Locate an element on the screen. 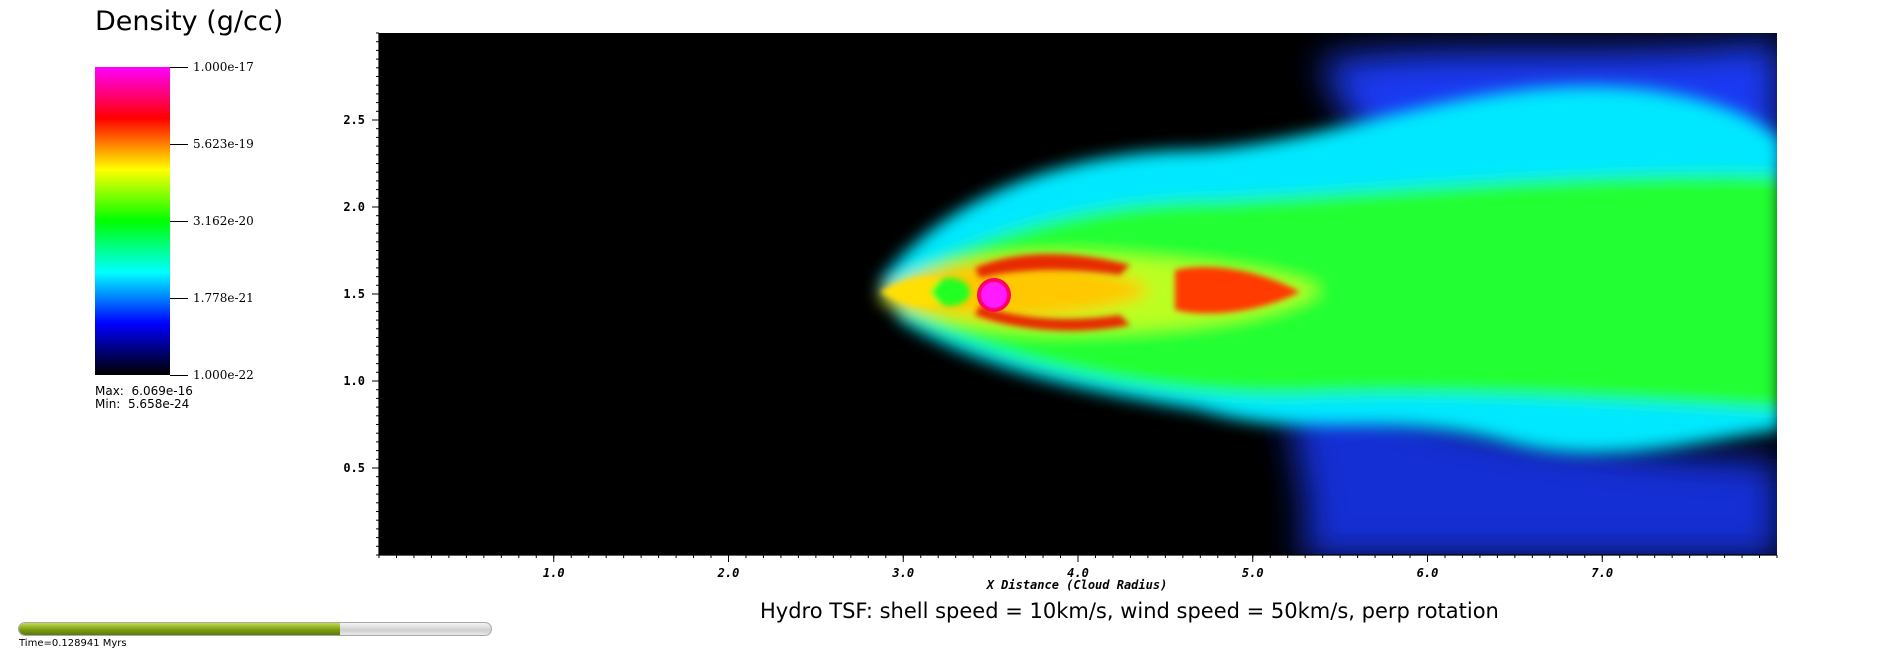  colorbar-gradient is located at coordinates (132, 221).